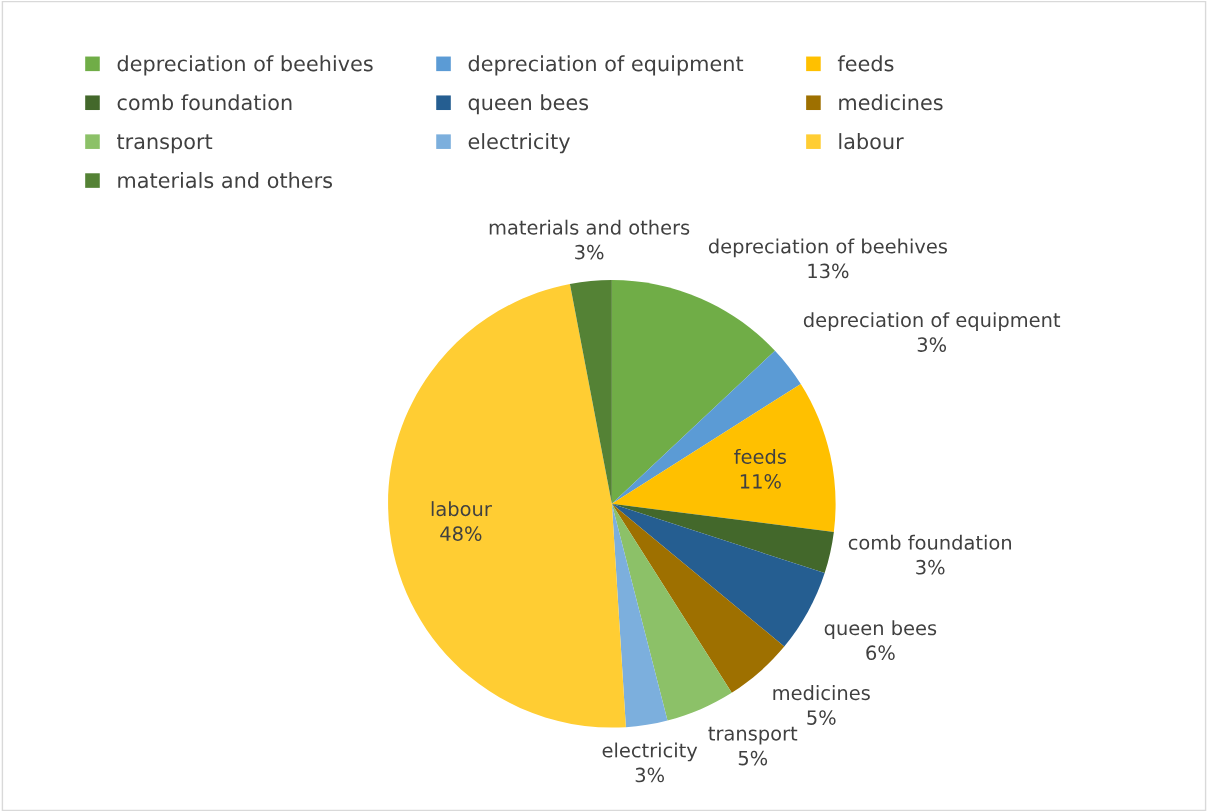 The width and height of the screenshot is (1208, 812). What do you see at coordinates (821, 693) in the screenshot?
I see `slice-label: medicines` at bounding box center [821, 693].